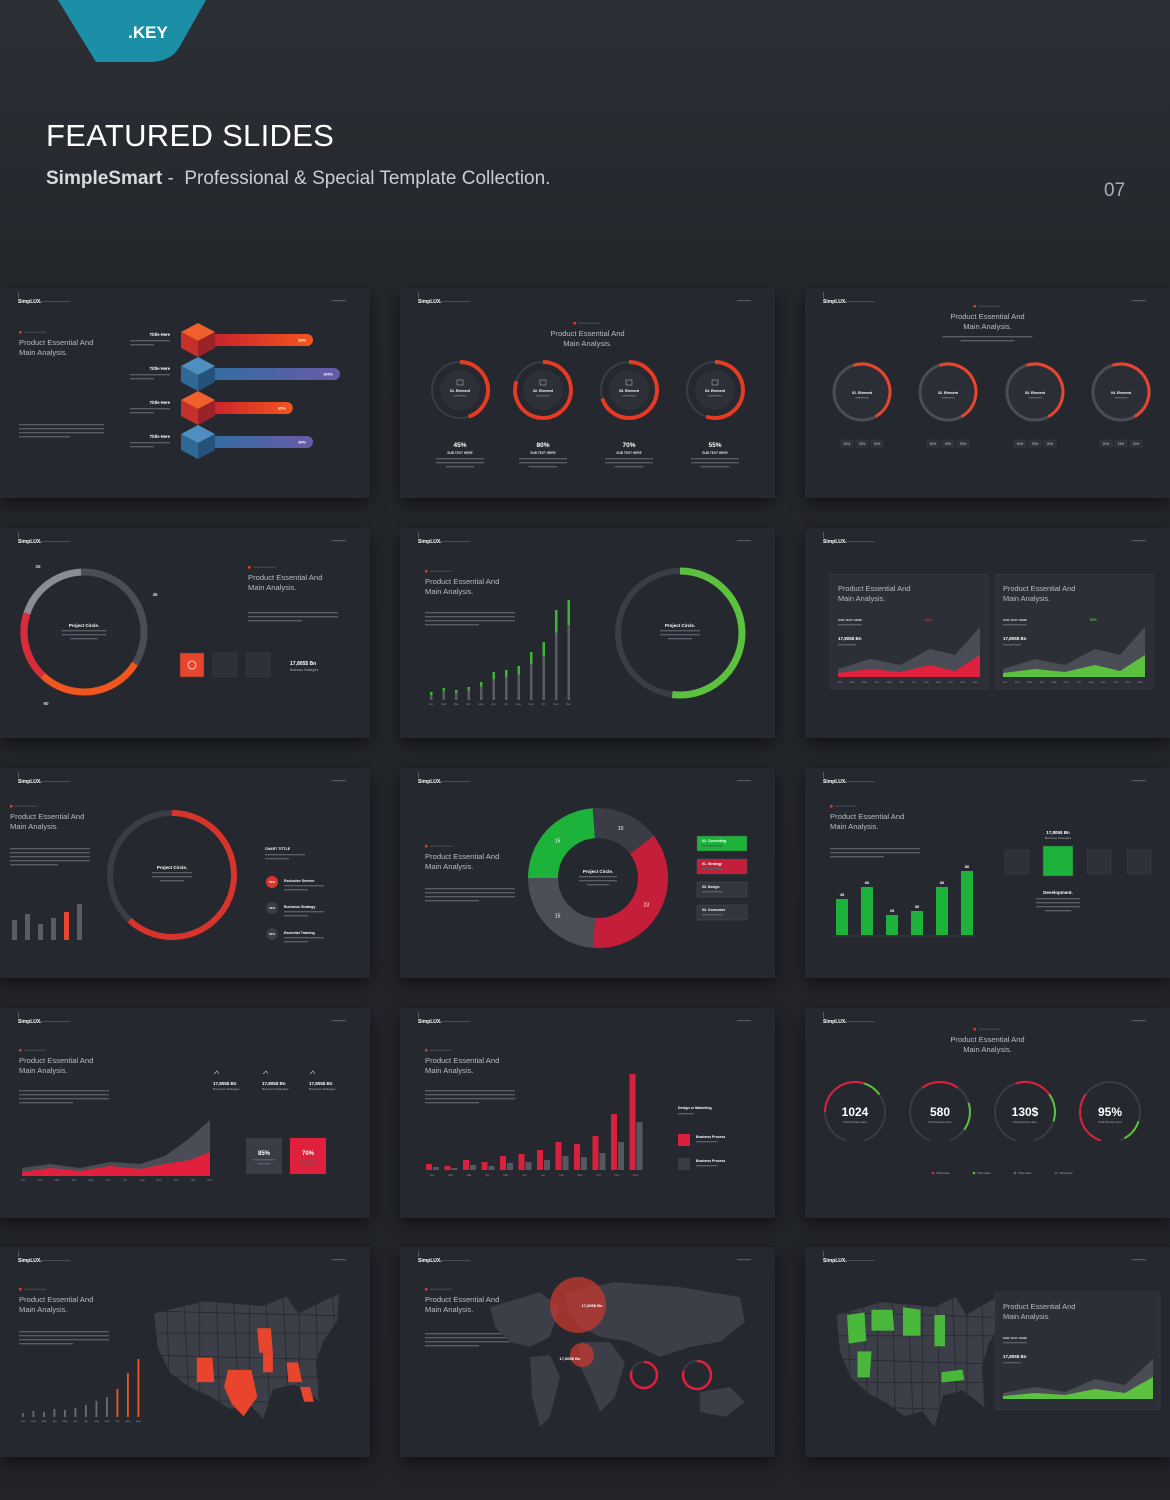 This screenshot has width=1170, height=1500. I want to click on month-label: Nov, so click(129, 1421).